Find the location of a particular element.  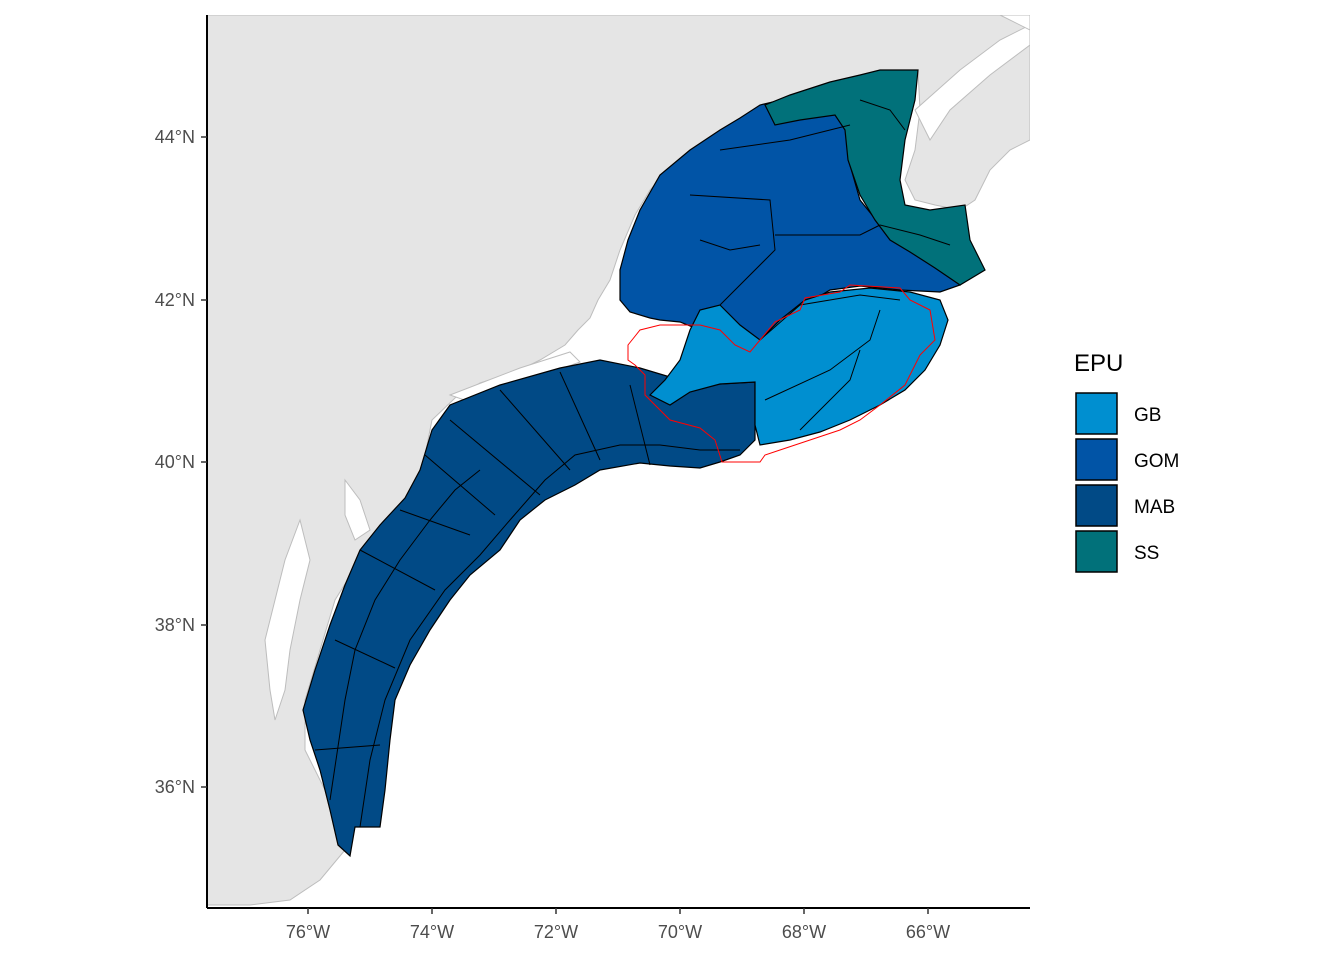

y-tick-label: 42°N is located at coordinates (175, 300).